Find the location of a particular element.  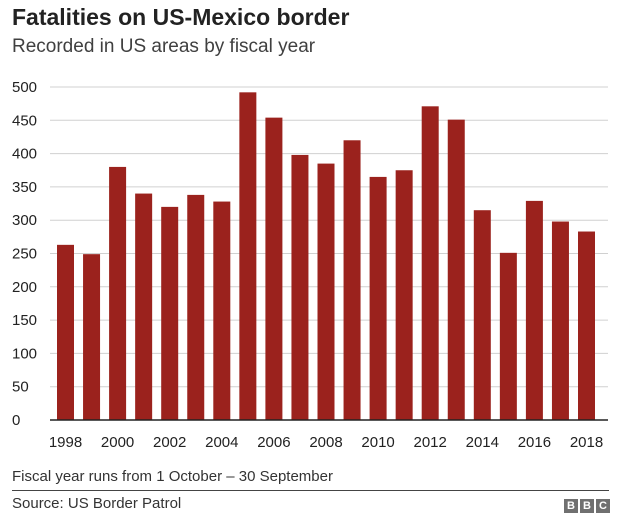

bar-2017 is located at coordinates (560, 320).